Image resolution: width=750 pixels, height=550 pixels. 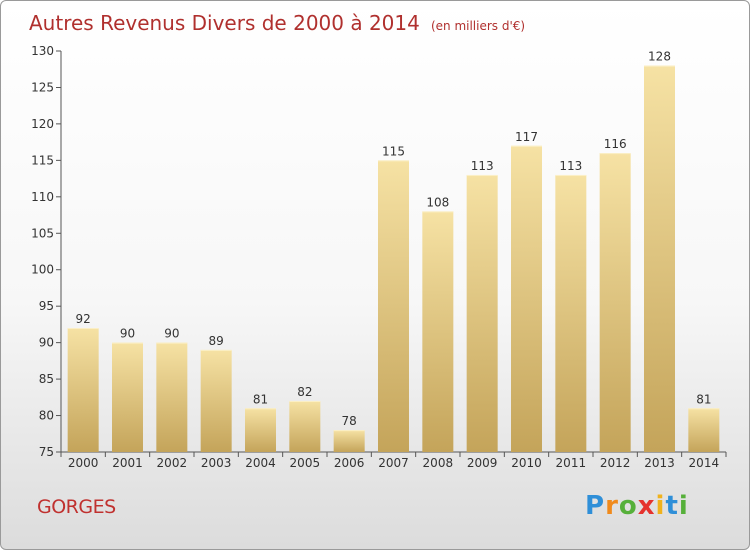 What do you see at coordinates (172, 463) in the screenshot?
I see `x-tick-label: 2002` at bounding box center [172, 463].